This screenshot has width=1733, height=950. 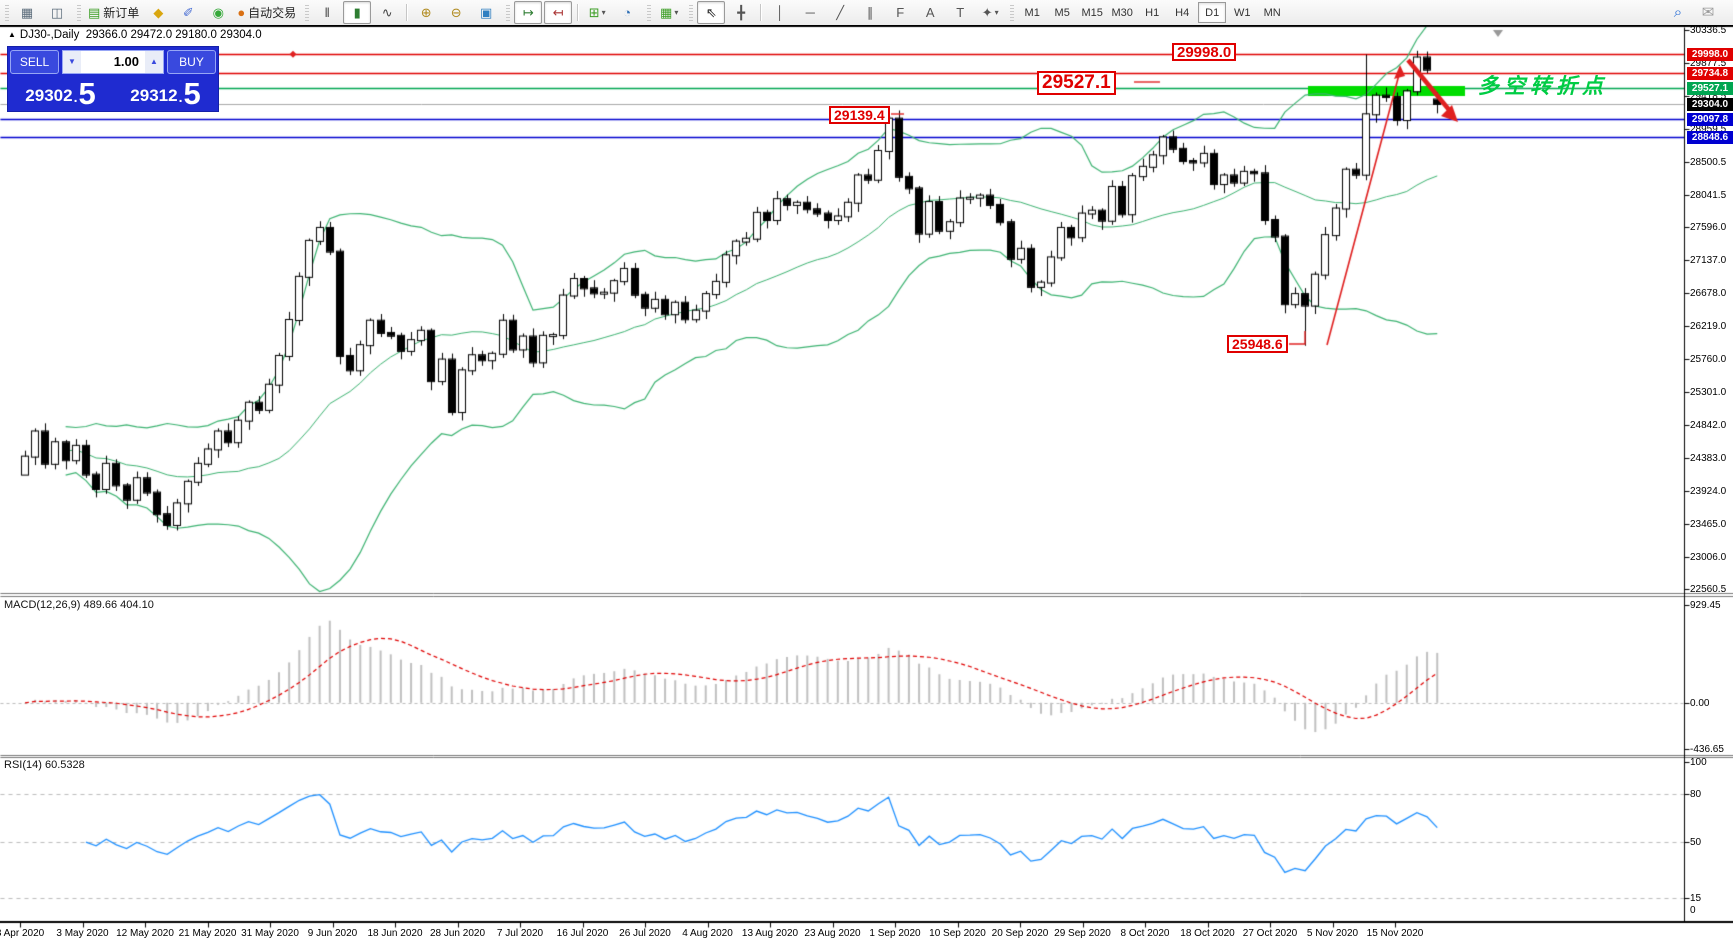 I want to click on candlestick-chart-icon-glyph: ▮, so click(x=357, y=12).